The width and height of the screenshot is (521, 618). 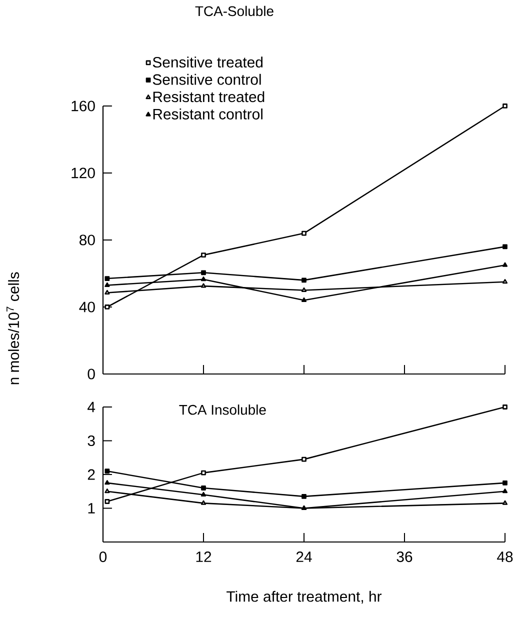 What do you see at coordinates (83, 106) in the screenshot?
I see `y-tick-label: 160` at bounding box center [83, 106].